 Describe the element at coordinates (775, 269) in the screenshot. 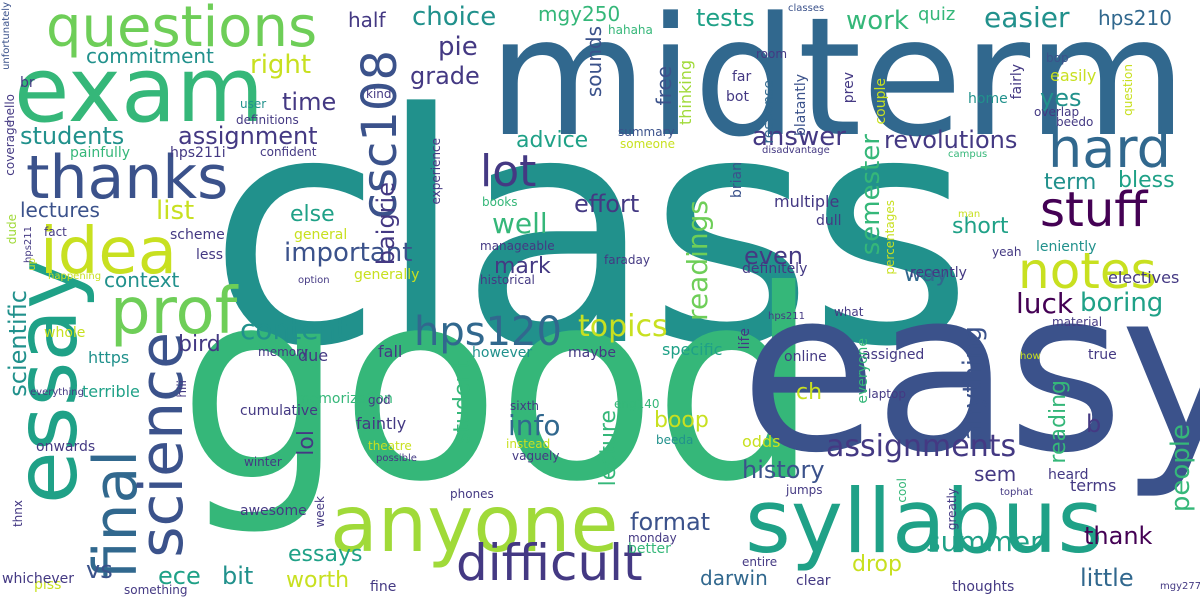

I see `word-definitely: definitely` at that location.